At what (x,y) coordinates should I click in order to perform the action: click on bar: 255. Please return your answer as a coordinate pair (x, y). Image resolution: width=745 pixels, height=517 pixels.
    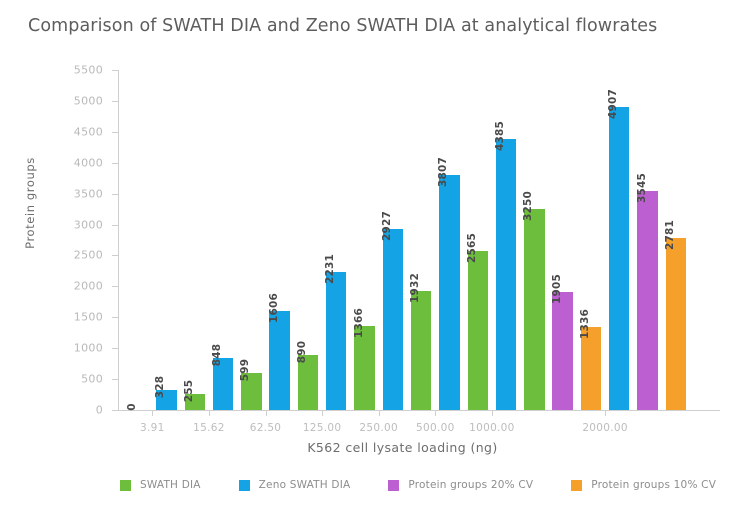
    Looking at the image, I should click on (194, 395).